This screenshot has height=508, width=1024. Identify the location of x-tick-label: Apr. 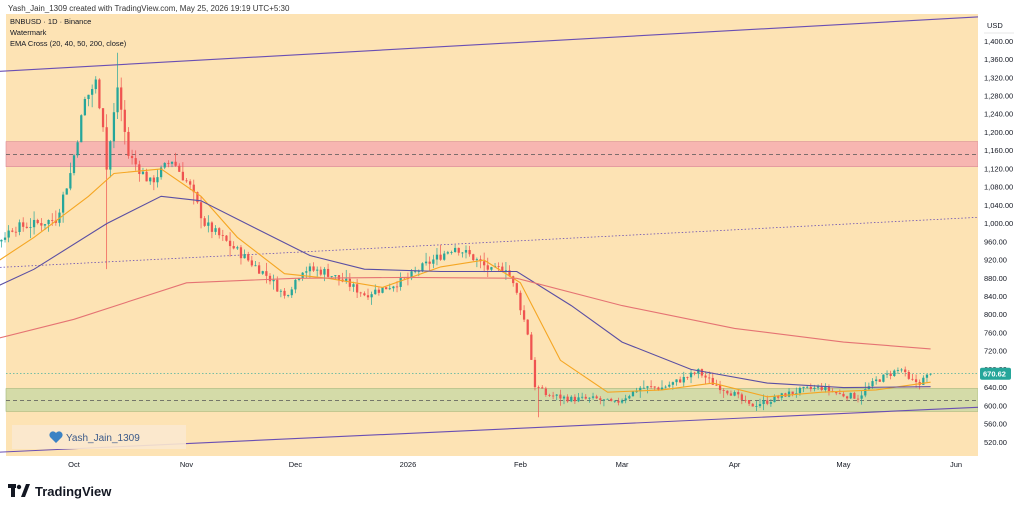
(735, 464).